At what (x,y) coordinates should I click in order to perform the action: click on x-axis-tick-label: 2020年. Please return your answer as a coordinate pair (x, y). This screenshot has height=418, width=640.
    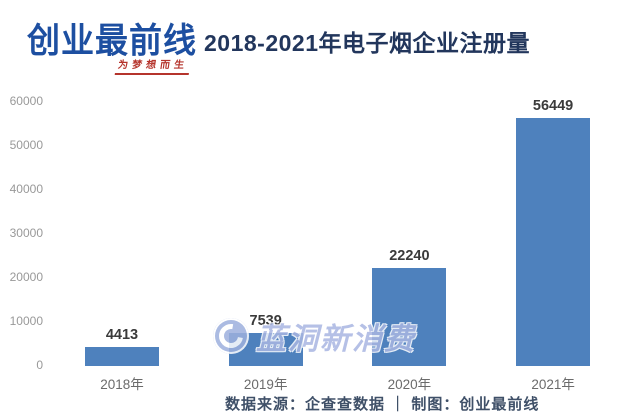
    Looking at the image, I should click on (409, 384).